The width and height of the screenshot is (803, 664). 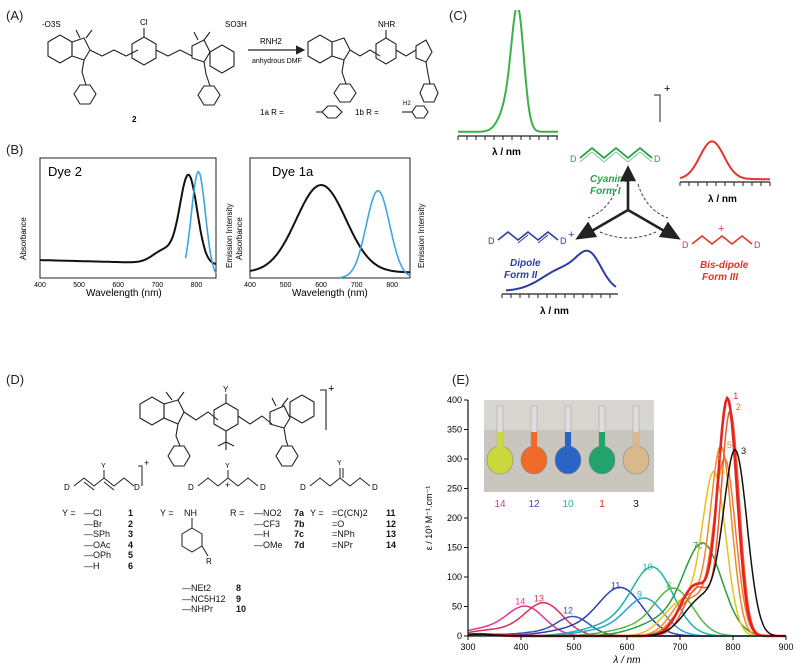 I want to click on bis-dipole-plus: +, so click(x=721, y=229).